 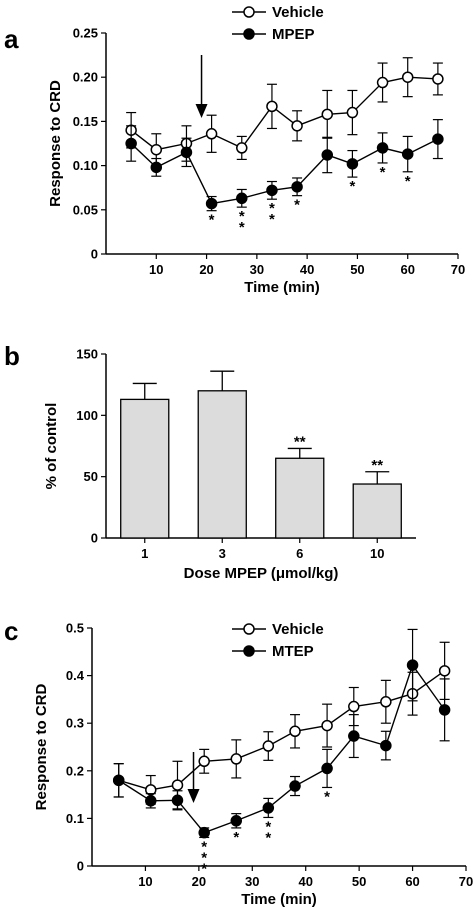 I want to click on y-tick-label: 0.25, so click(x=85, y=33).